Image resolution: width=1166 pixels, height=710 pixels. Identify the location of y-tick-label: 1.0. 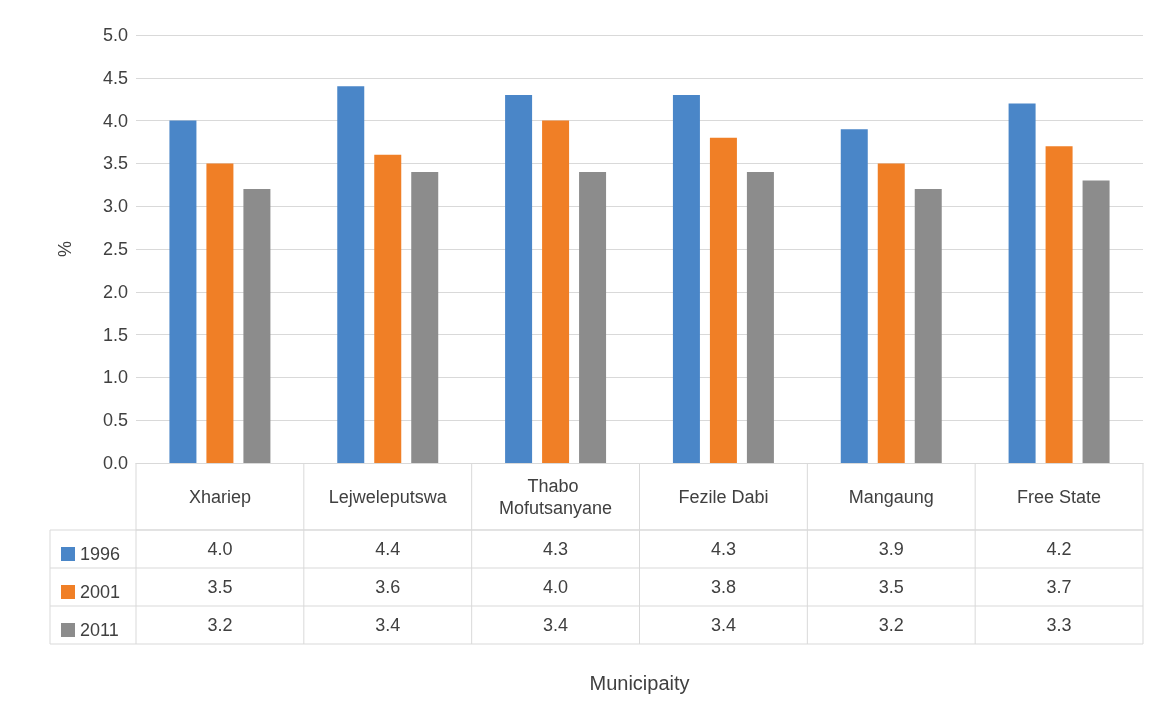
(115, 377).